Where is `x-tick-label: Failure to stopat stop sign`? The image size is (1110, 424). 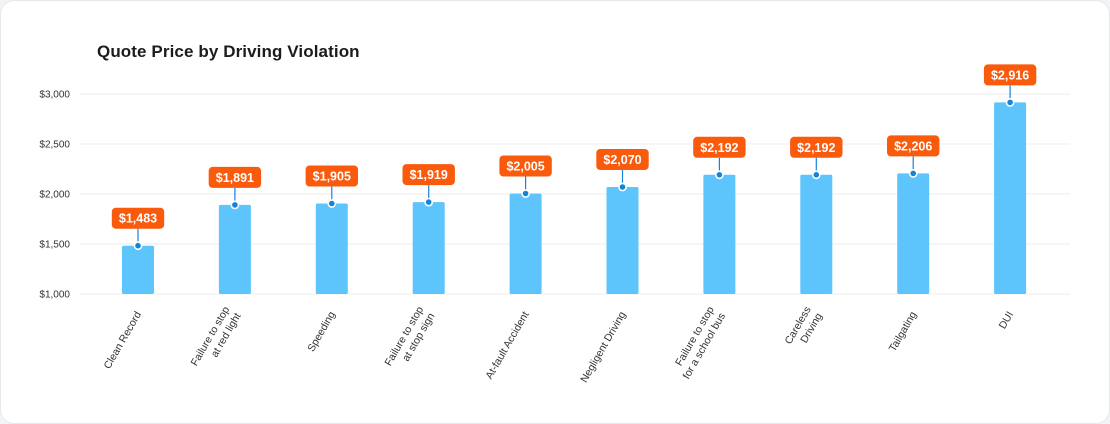 x-tick-label: Failure to stopat stop sign is located at coordinates (409, 339).